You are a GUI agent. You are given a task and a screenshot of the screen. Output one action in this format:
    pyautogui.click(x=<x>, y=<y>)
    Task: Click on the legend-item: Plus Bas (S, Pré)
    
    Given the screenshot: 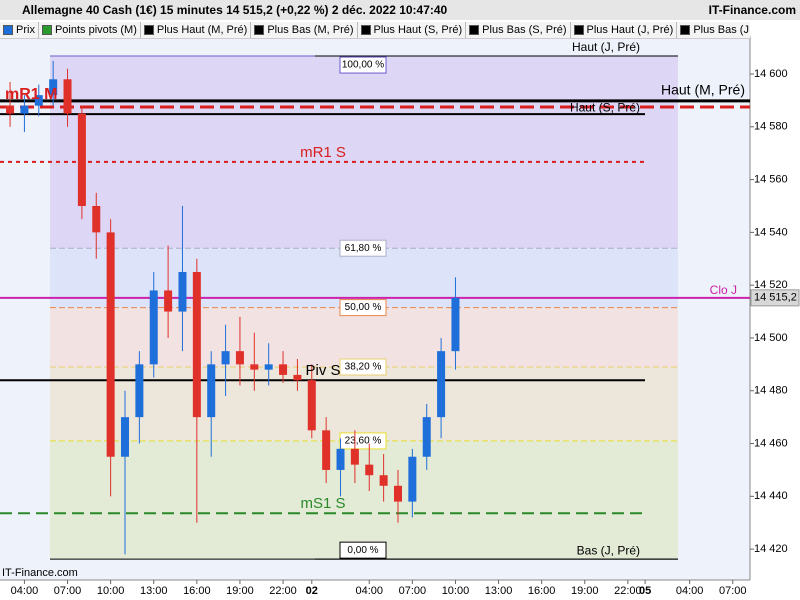 What is the action you would take?
    pyautogui.click(x=518, y=30)
    